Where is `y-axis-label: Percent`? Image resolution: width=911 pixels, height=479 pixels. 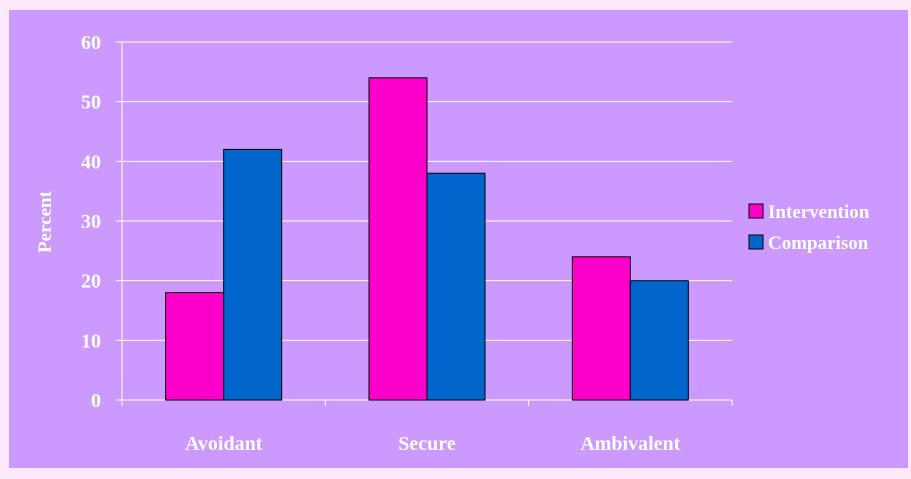
y-axis-label: Percent is located at coordinates (45, 221).